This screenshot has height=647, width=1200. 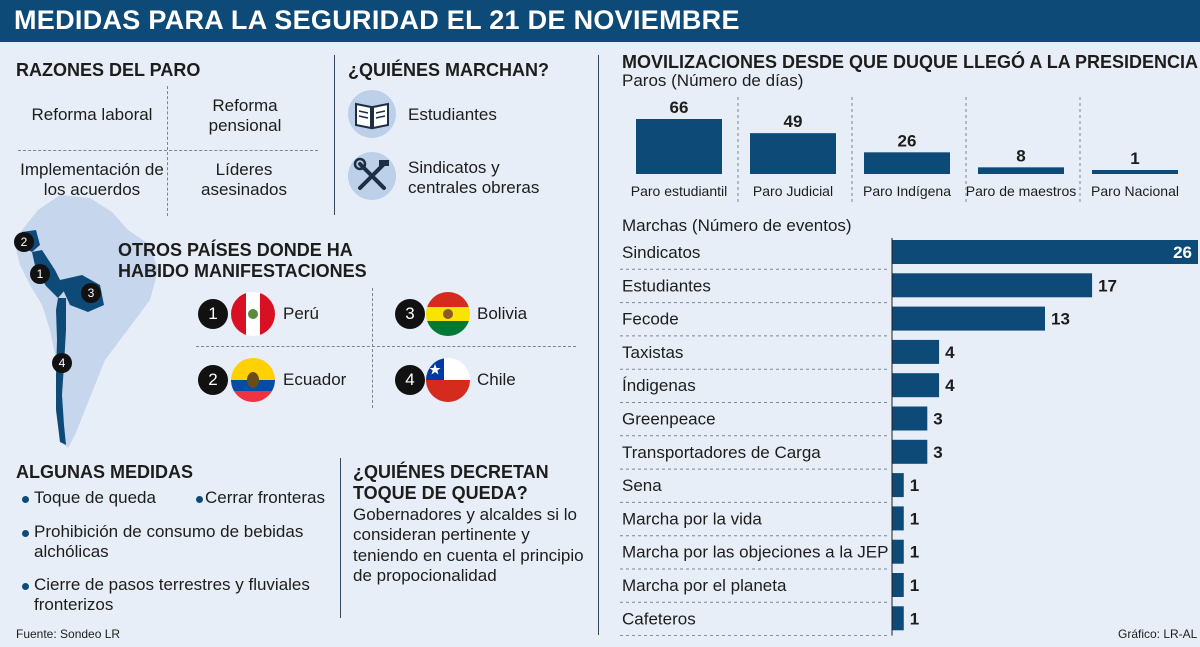 What do you see at coordinates (661, 252) in the screenshot?
I see `marchas-category-label: Sindicatos` at bounding box center [661, 252].